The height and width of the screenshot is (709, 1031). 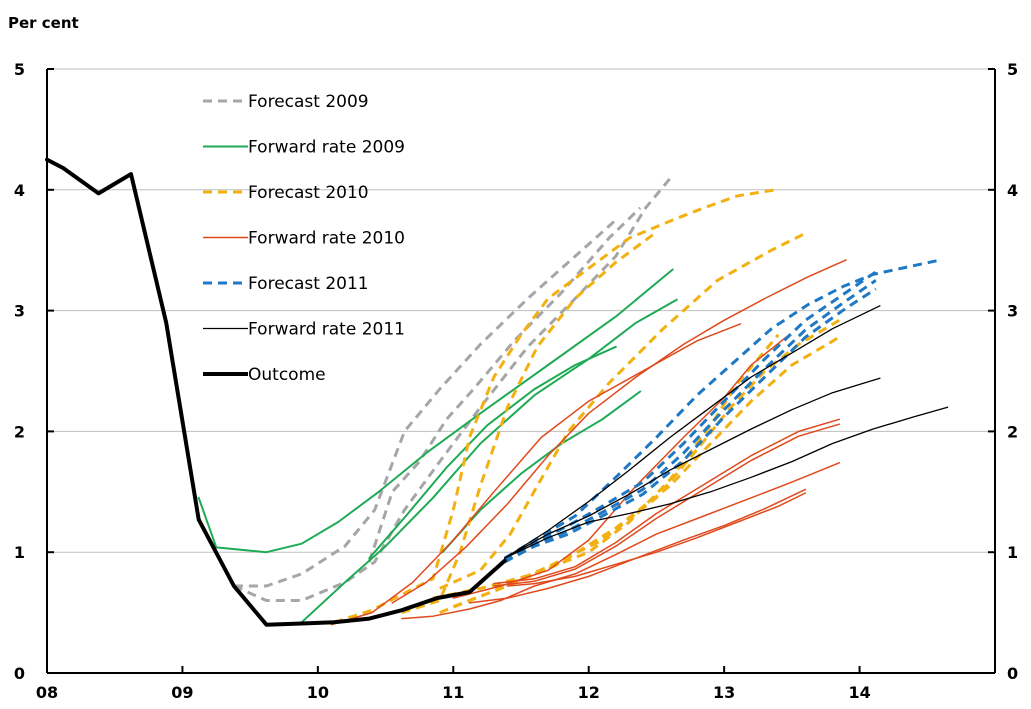 I want to click on y-tick-label-left: 2, so click(x=19, y=431).